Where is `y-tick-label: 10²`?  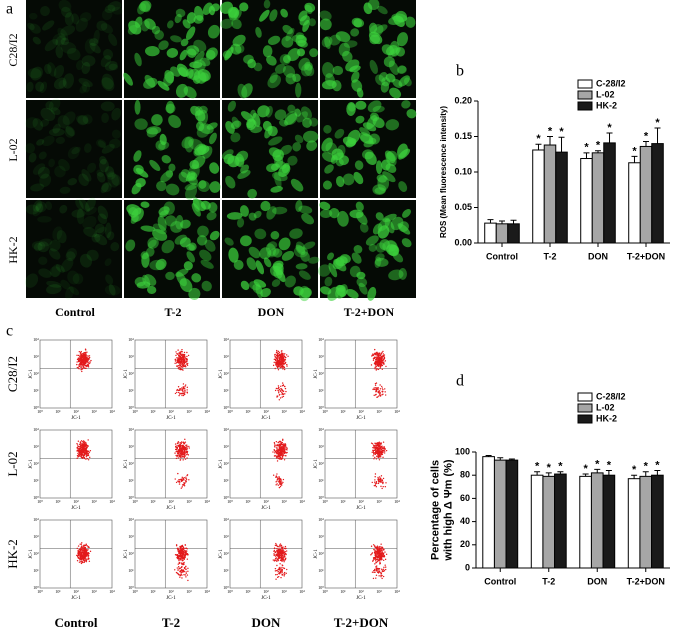 y-tick-label: 10² is located at coordinates (131, 463).